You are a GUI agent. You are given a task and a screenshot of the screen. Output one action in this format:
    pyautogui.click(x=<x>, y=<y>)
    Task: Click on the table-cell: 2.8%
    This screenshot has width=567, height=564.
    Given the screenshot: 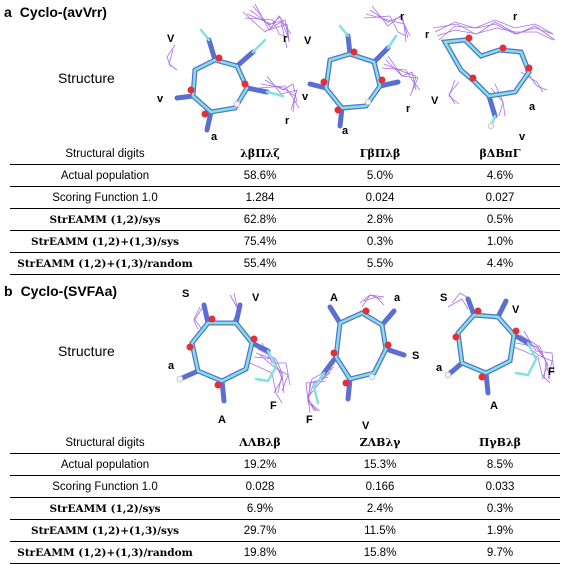 What is the action you would take?
    pyautogui.click(x=380, y=219)
    